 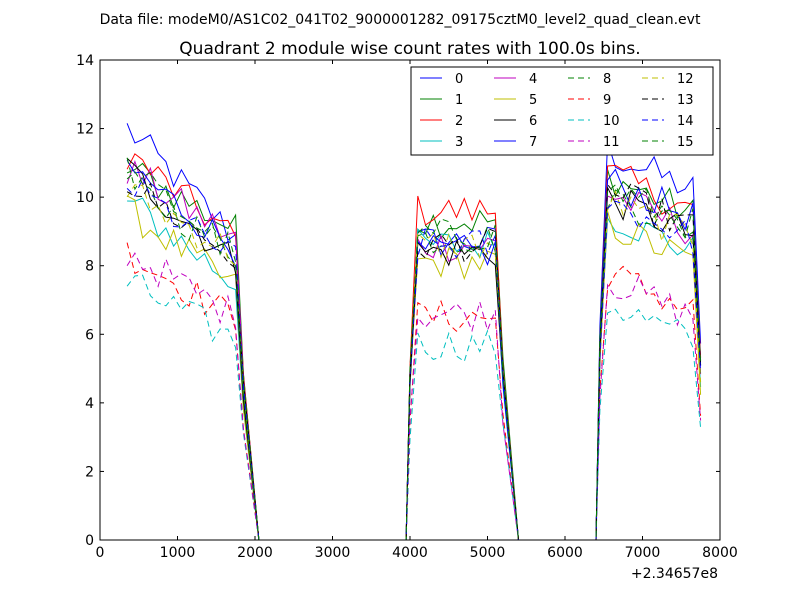 I want to click on y-tick-label: 0, so click(x=89, y=541).